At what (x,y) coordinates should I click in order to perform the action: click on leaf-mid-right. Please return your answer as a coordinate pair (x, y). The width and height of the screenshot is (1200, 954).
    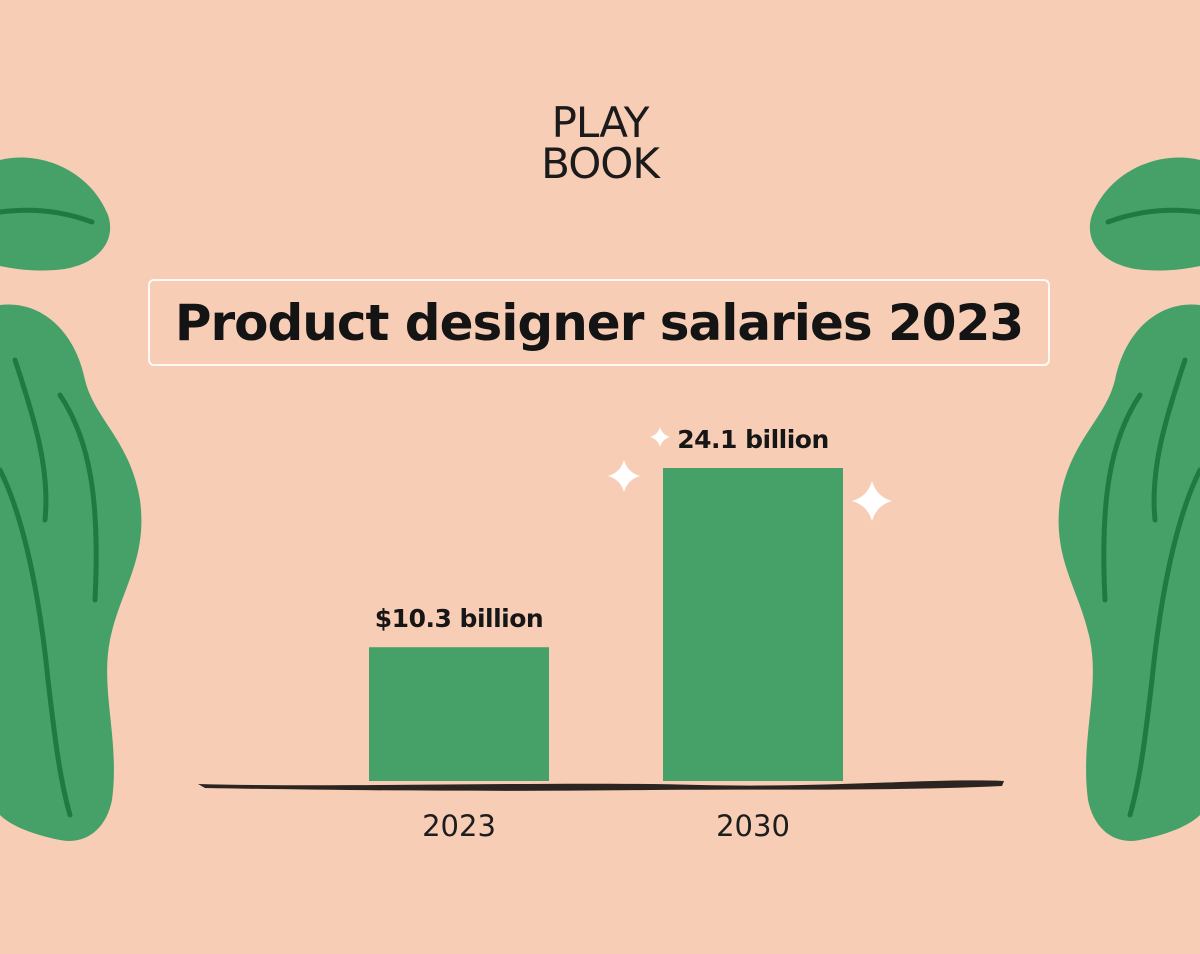
    Looking at the image, I should click on (1129, 572).